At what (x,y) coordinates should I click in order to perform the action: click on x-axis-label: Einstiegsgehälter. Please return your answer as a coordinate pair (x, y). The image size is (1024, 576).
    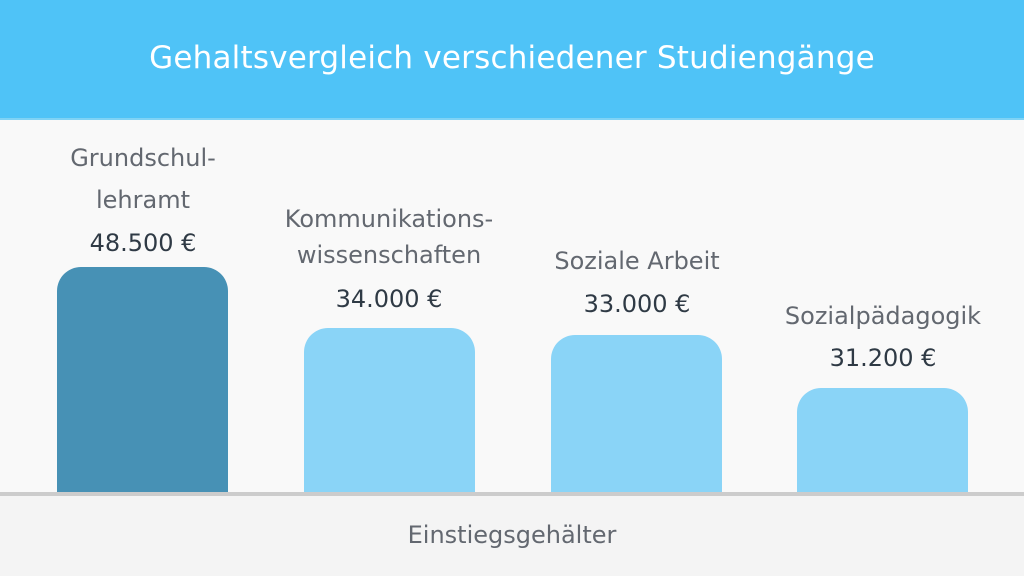
    Looking at the image, I should click on (512, 535).